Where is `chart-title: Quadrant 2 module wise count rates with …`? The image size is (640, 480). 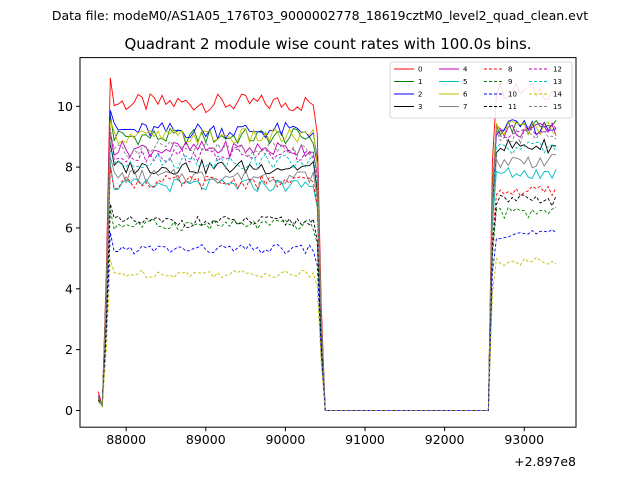 chart-title: Quadrant 2 module wise count rates with … is located at coordinates (327, 44).